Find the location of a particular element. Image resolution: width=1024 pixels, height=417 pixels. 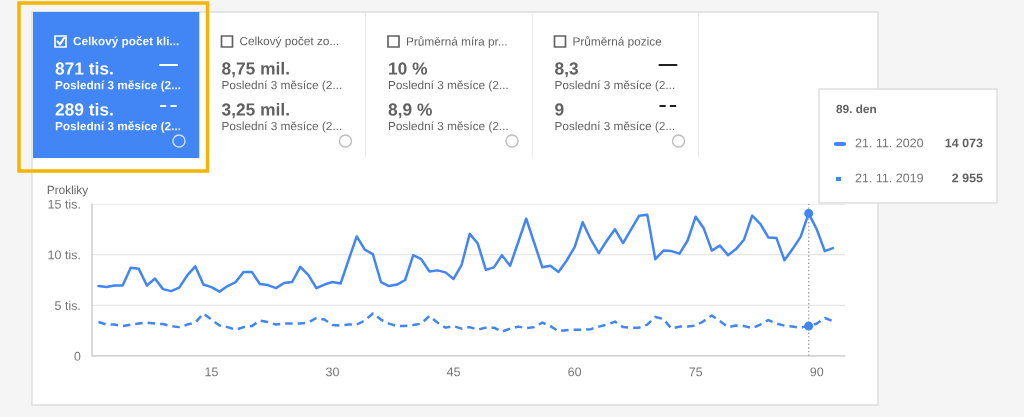

text: 10 % is located at coordinates (408, 68).